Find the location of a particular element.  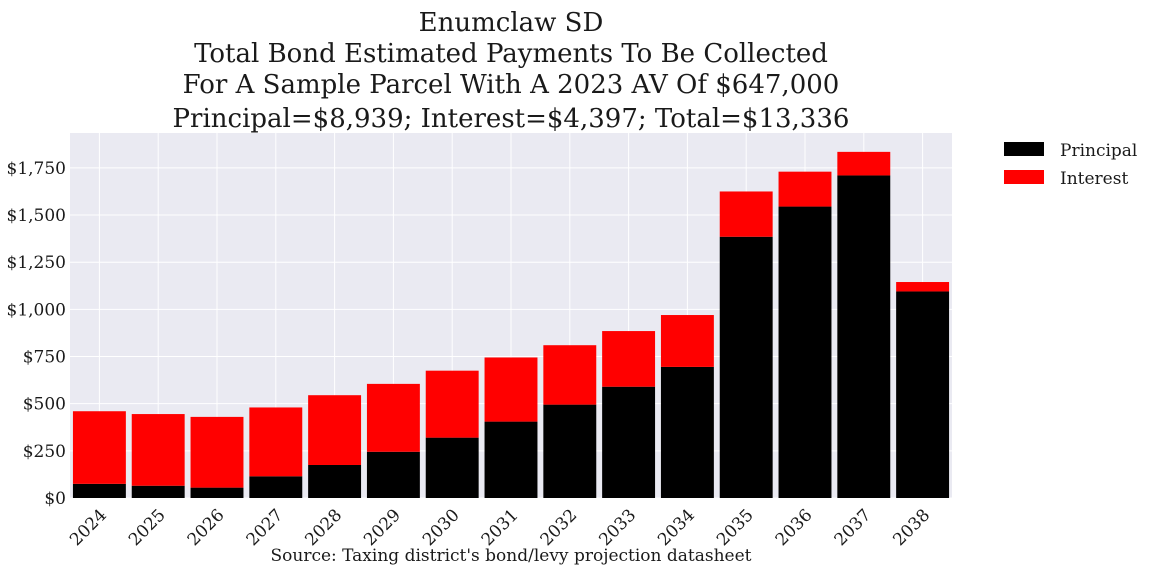

bar-principal-2029 is located at coordinates (393, 474).